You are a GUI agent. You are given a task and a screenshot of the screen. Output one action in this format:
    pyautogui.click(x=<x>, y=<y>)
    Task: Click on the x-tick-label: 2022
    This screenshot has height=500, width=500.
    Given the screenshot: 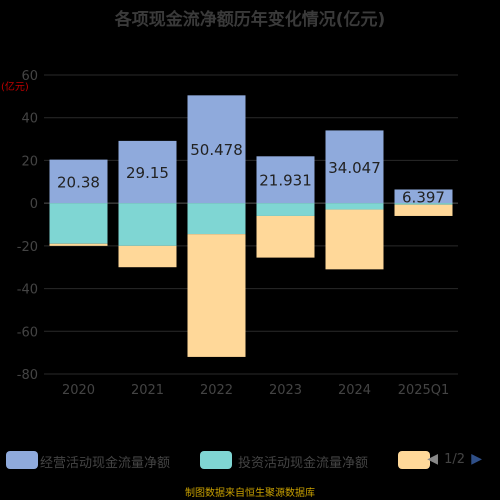 What is the action you would take?
    pyautogui.click(x=216, y=390)
    